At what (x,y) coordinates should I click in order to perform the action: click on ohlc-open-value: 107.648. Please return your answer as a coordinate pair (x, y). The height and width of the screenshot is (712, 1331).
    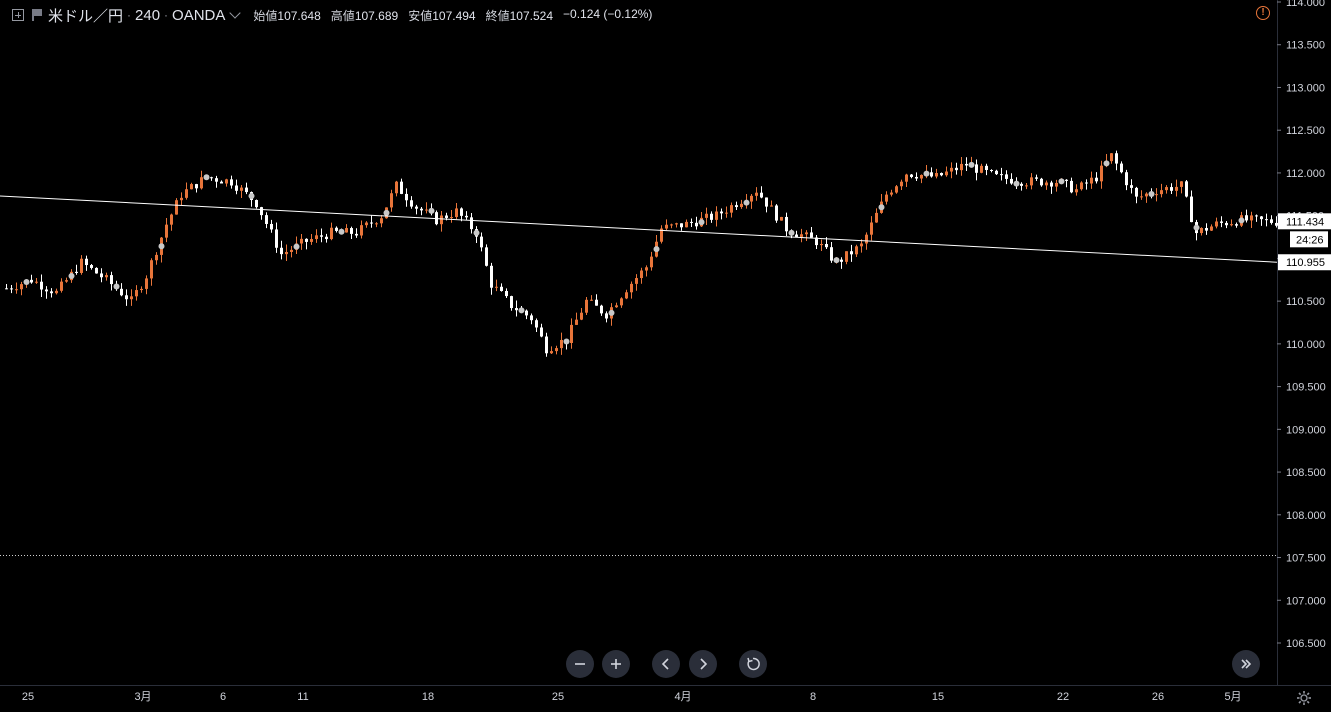
    Looking at the image, I should click on (299, 15).